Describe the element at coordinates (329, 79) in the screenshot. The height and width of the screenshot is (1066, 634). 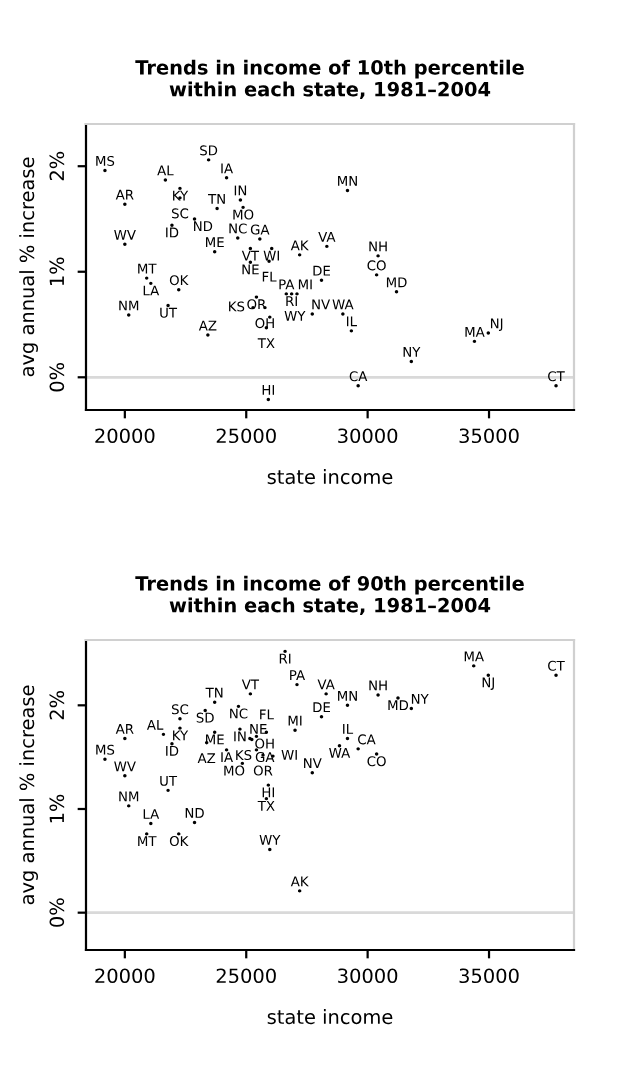
I see `chart-title: Trends in income of 10th percentile within each state, 1981–2004` at that location.